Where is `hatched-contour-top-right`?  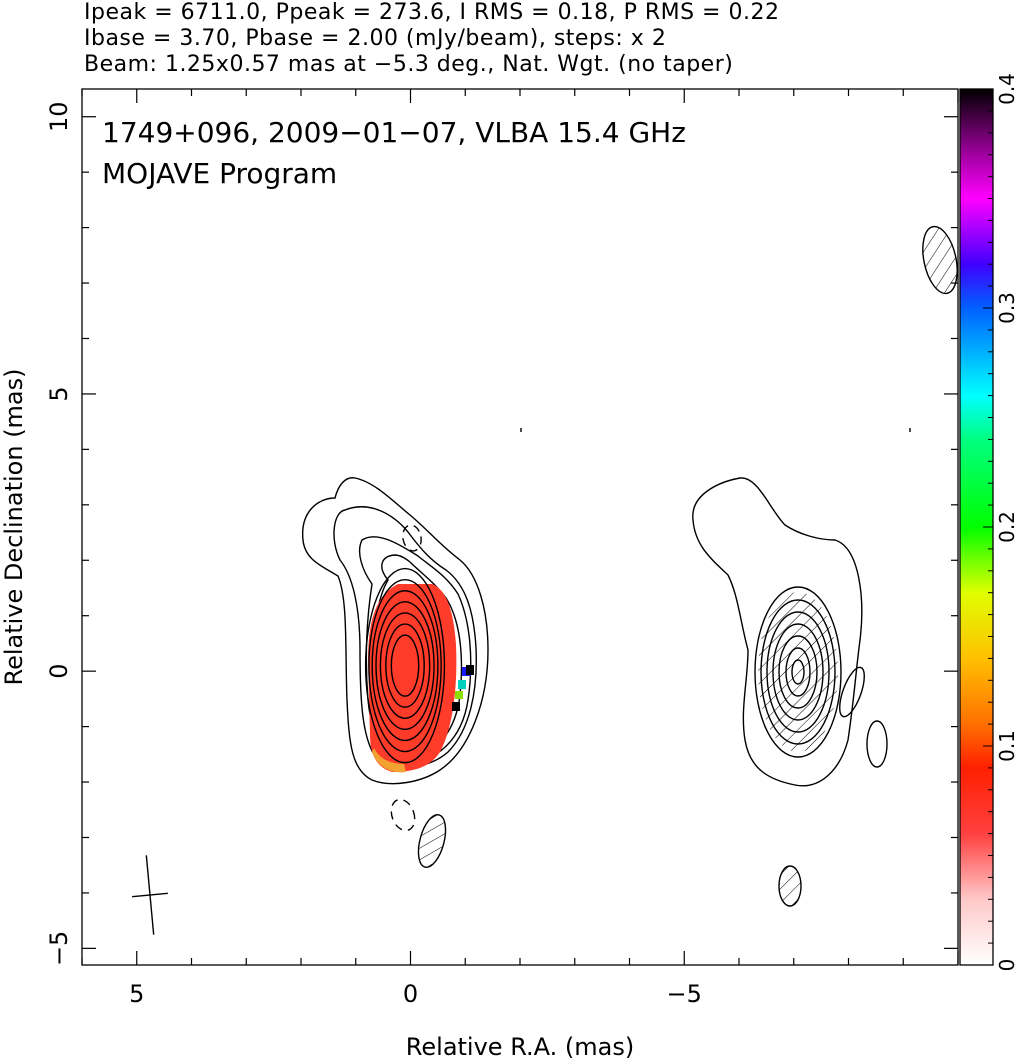 hatched-contour-top-right is located at coordinates (940, 260).